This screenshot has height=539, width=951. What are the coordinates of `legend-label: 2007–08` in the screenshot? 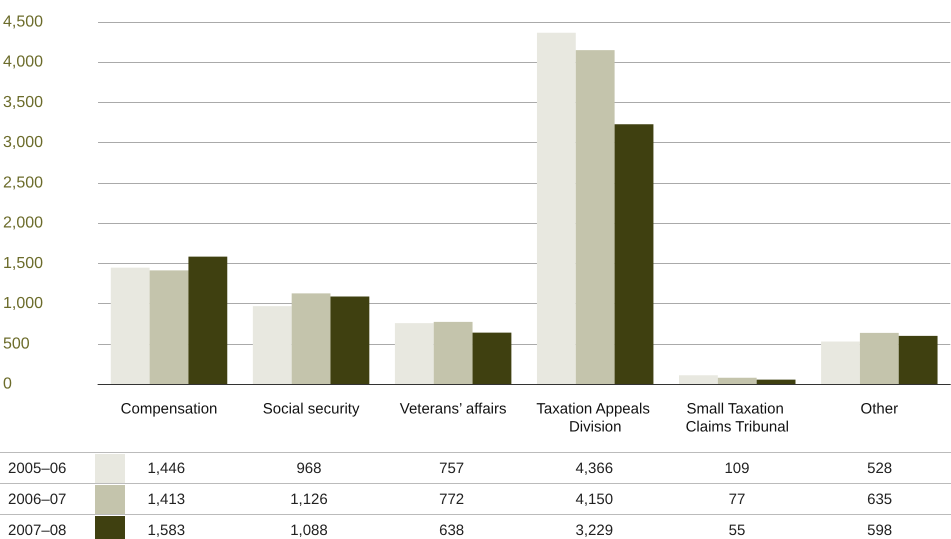 It's located at (36, 530).